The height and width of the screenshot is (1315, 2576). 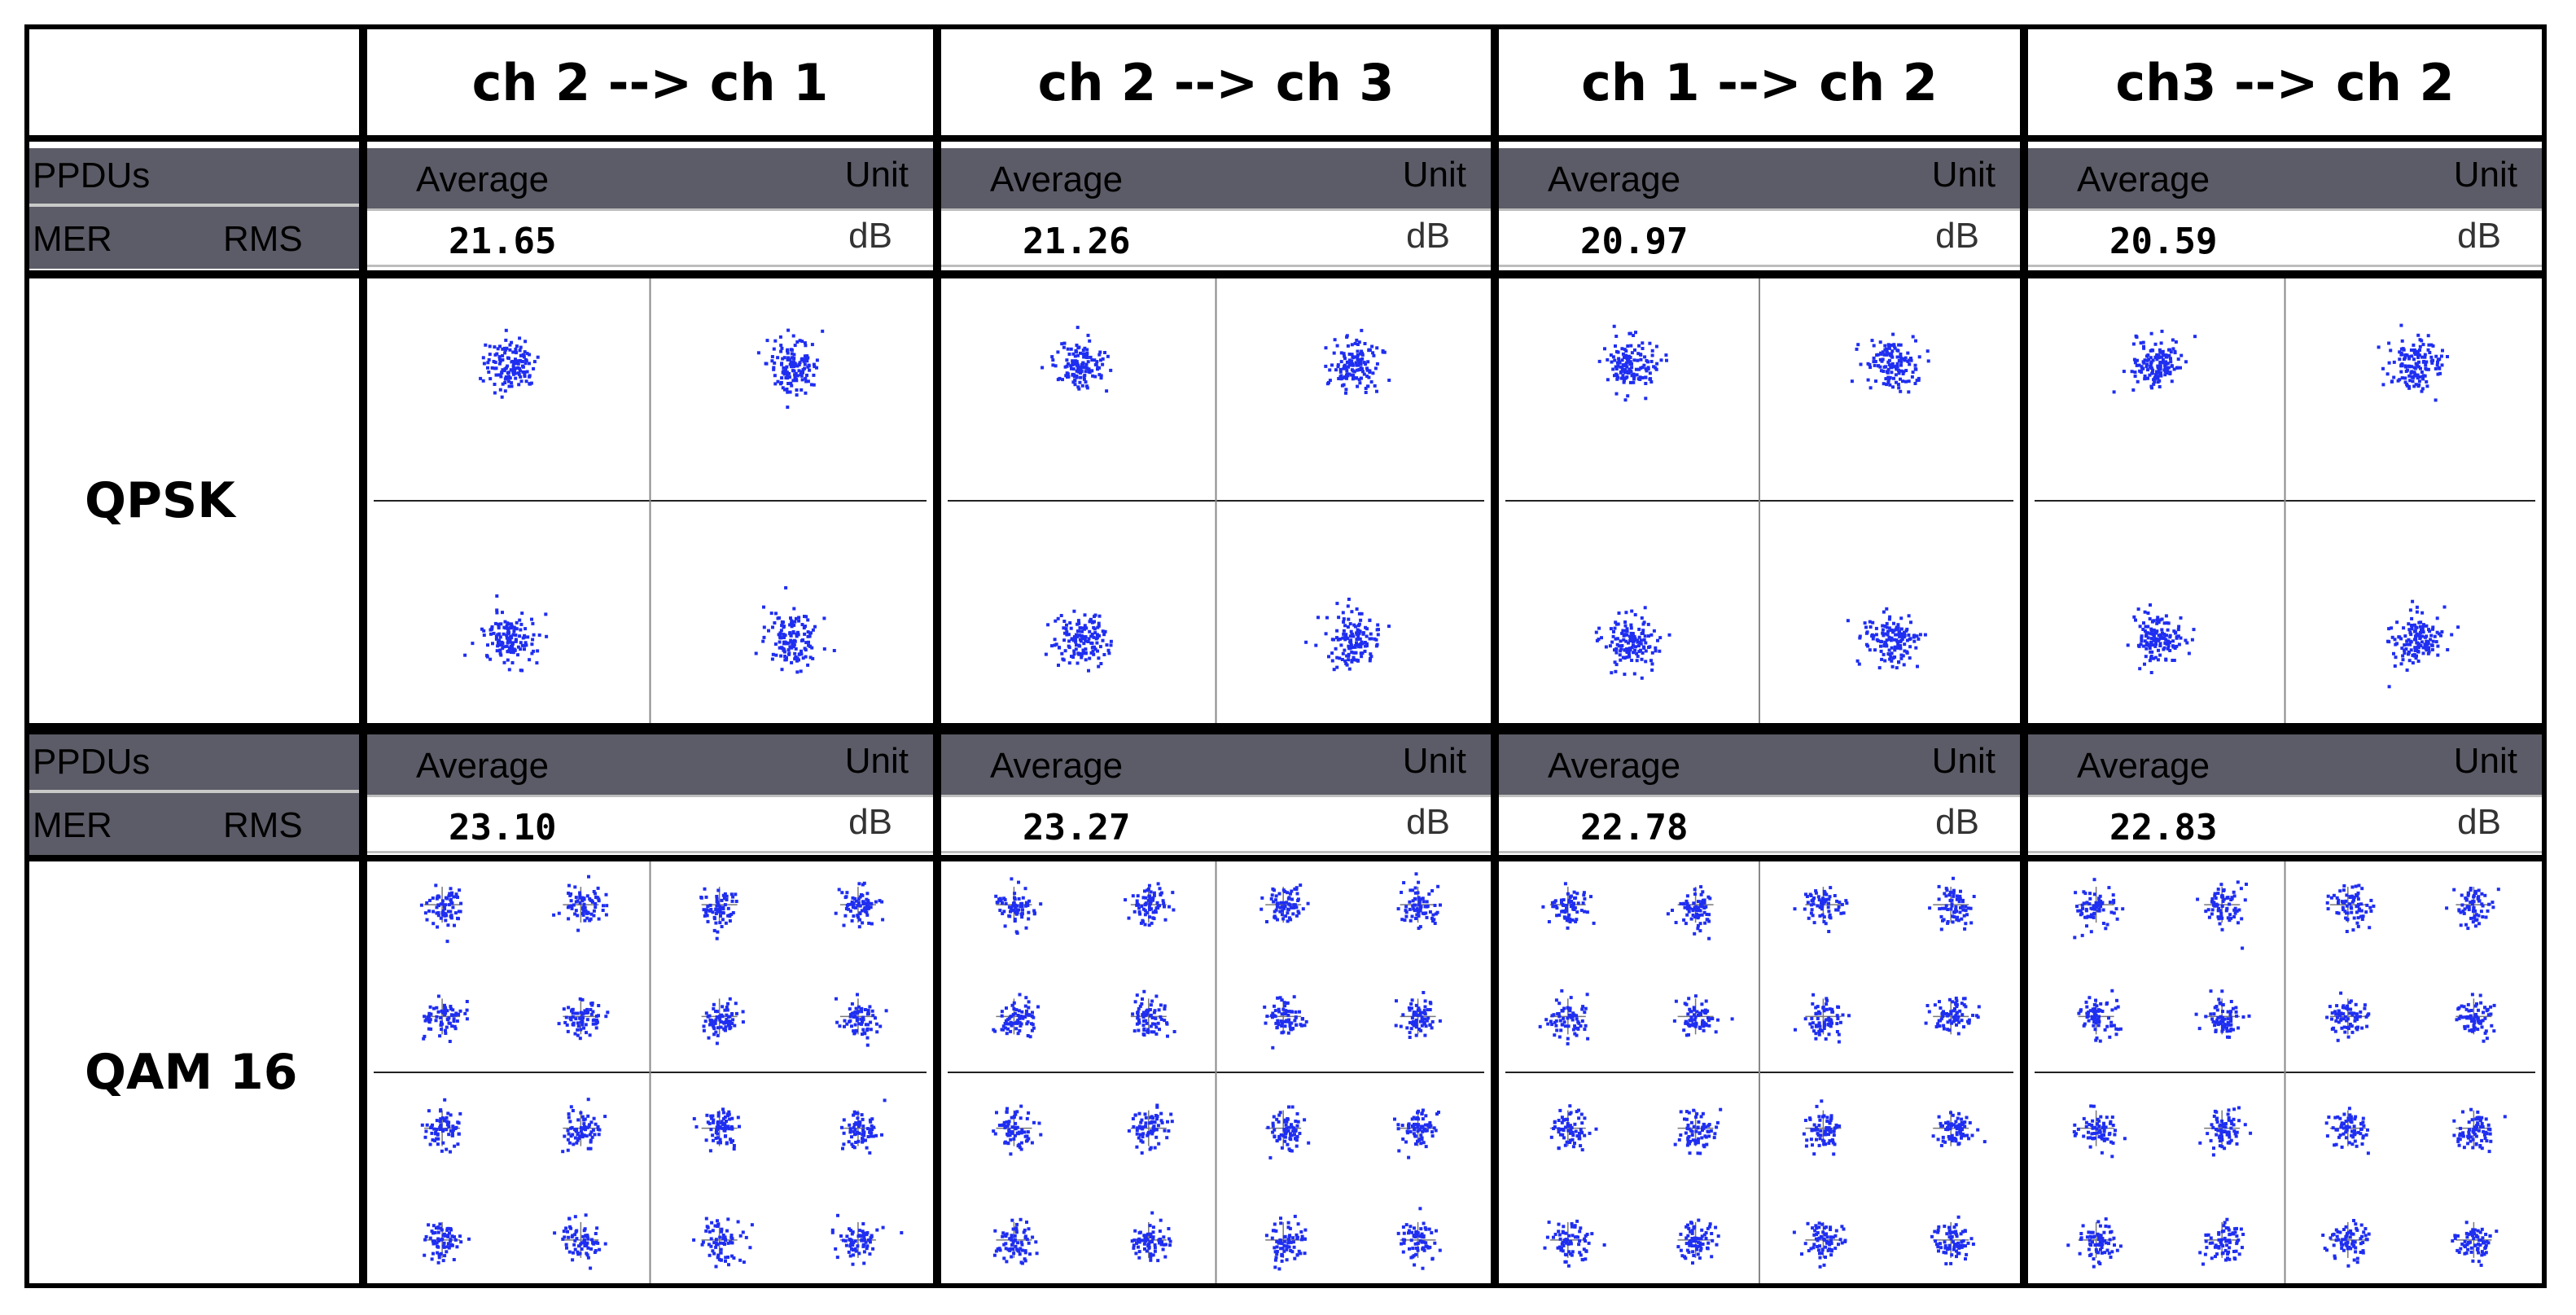 What do you see at coordinates (650, 85) in the screenshot?
I see `channel-header: ch 2 --> ch 1` at bounding box center [650, 85].